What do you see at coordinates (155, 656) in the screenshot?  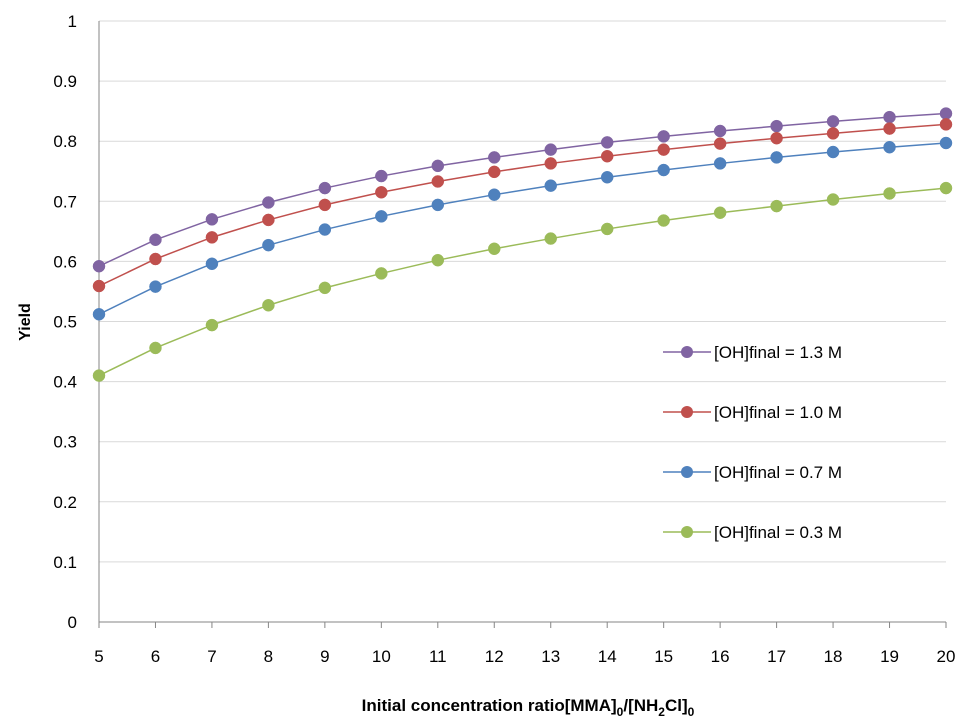 I see `x-tick-label: 6` at bounding box center [155, 656].